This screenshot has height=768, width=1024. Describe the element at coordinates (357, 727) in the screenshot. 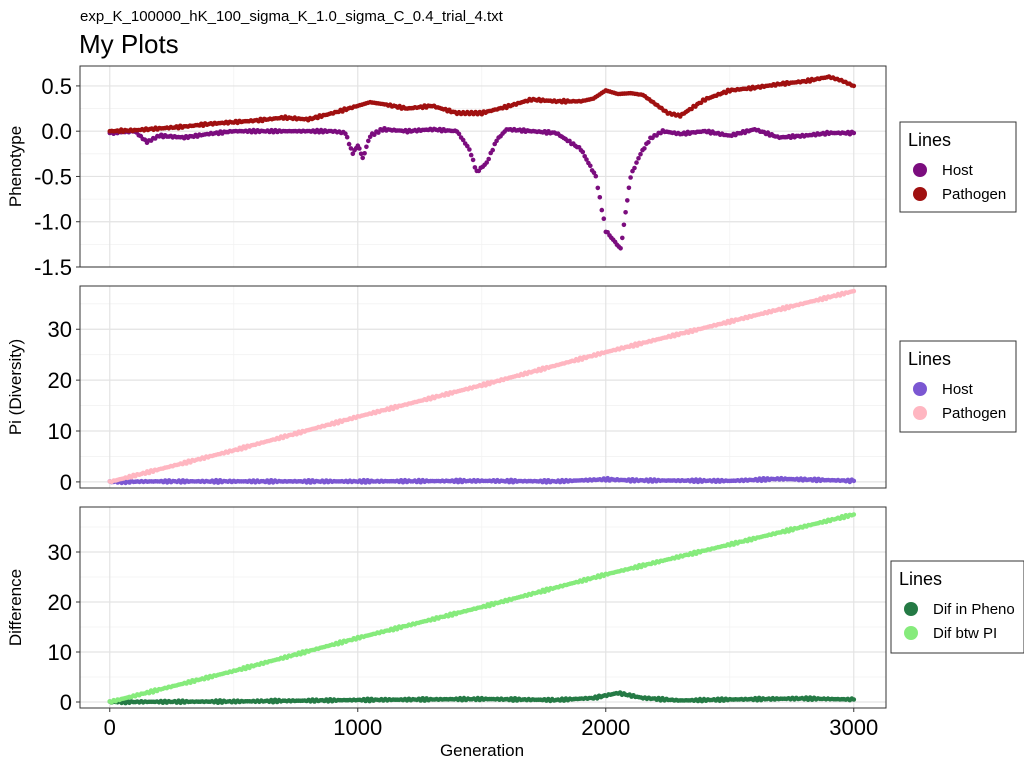

I see `x-tick-label: 1000` at that location.